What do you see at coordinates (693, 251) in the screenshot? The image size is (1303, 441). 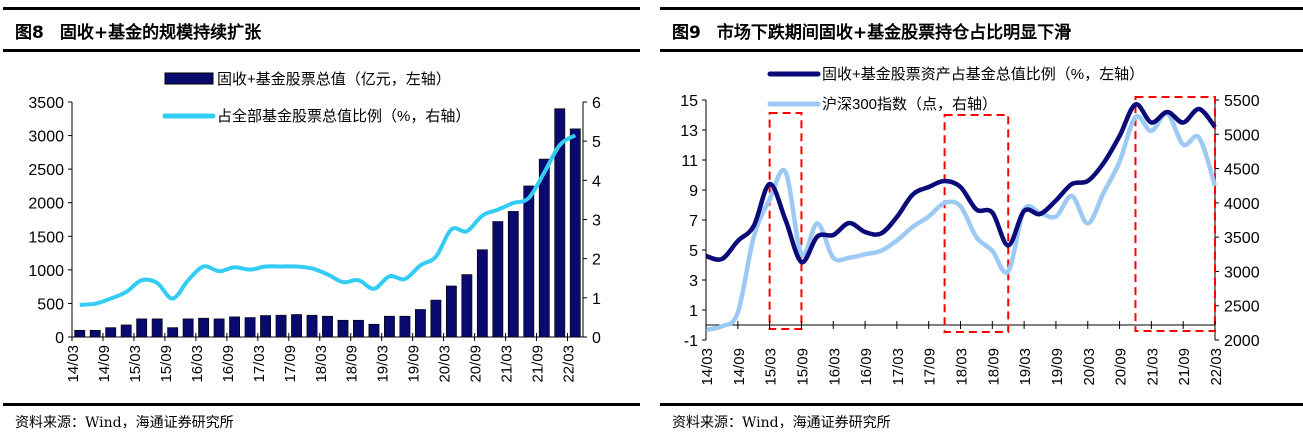 I see `left-axis-tick-label: 5` at bounding box center [693, 251].